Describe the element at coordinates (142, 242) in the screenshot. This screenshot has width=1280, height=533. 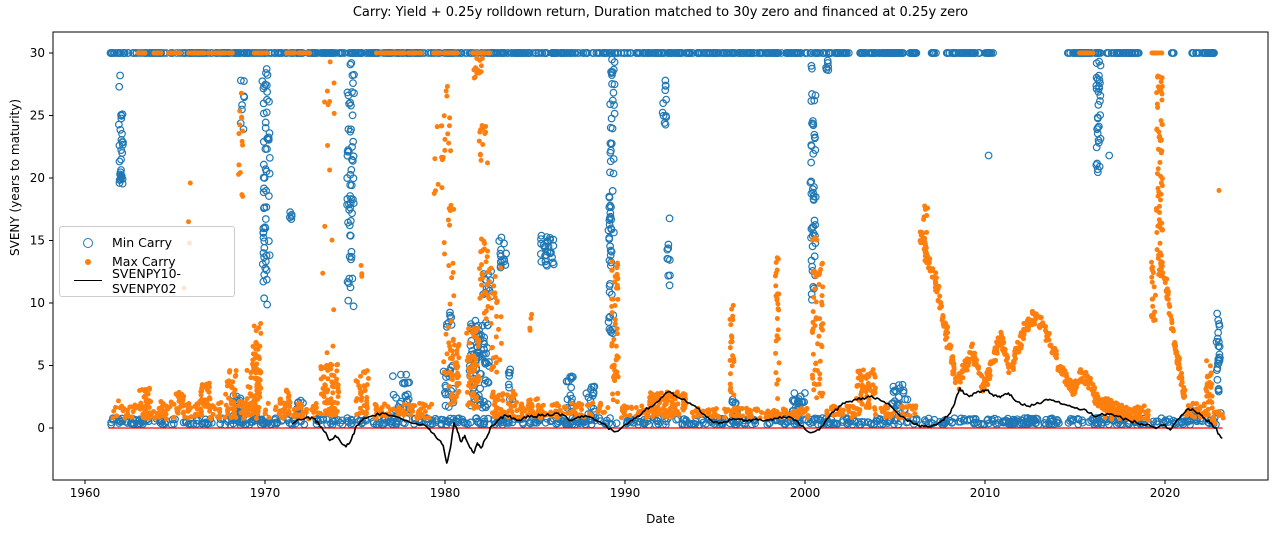
I see `legend-label-min-carry: Min Carry` at that location.